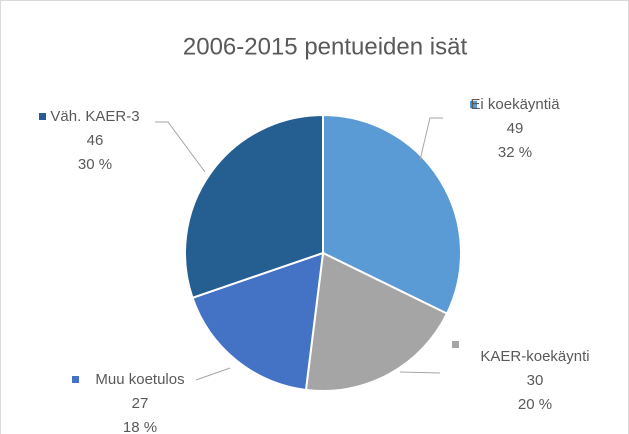 Image resolution: width=629 pixels, height=434 pixels. I want to click on value-label: 49, so click(515, 128).